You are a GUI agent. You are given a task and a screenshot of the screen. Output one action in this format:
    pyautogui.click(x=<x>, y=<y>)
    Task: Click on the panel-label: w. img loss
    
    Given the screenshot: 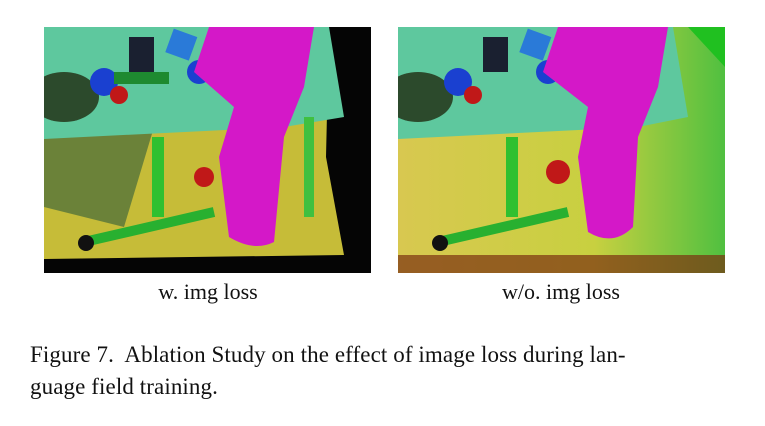 What is the action you would take?
    pyautogui.click(x=208, y=291)
    